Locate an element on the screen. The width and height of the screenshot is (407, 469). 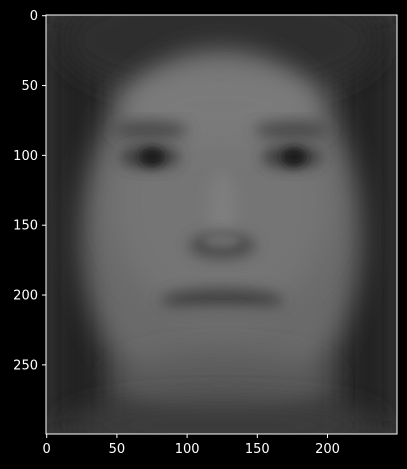
x-tick-label: 100 is located at coordinates (187, 449).